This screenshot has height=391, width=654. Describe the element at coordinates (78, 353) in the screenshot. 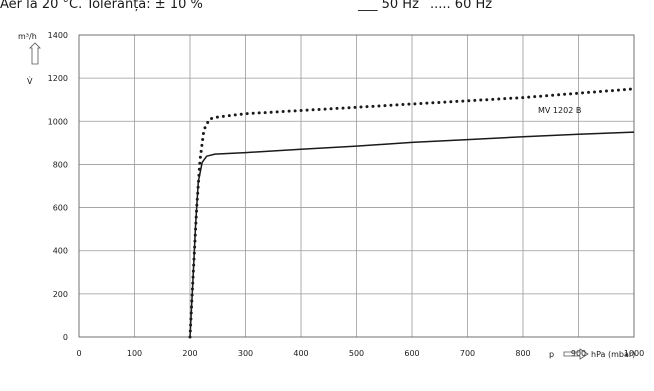

I see `x-tick-label: 0` at that location.